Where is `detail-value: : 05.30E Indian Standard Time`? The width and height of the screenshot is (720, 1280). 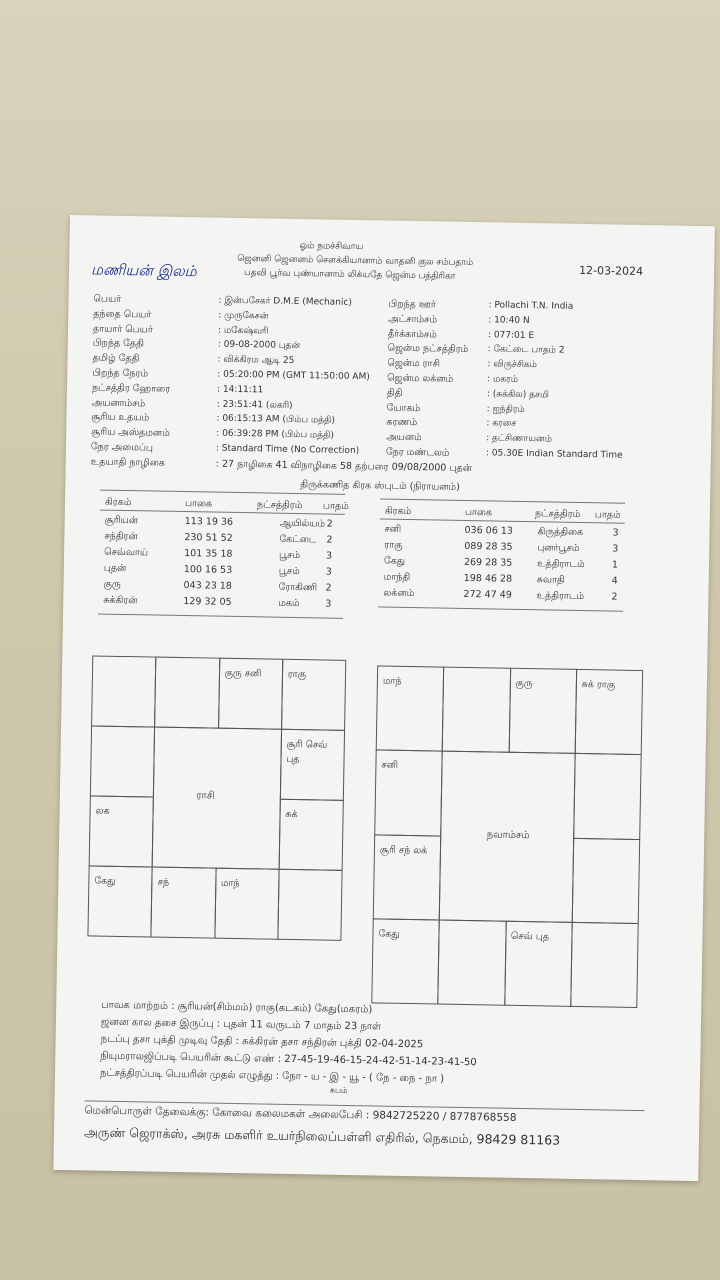
detail-value: : 05.30E Indian Standard Time is located at coordinates (554, 454).